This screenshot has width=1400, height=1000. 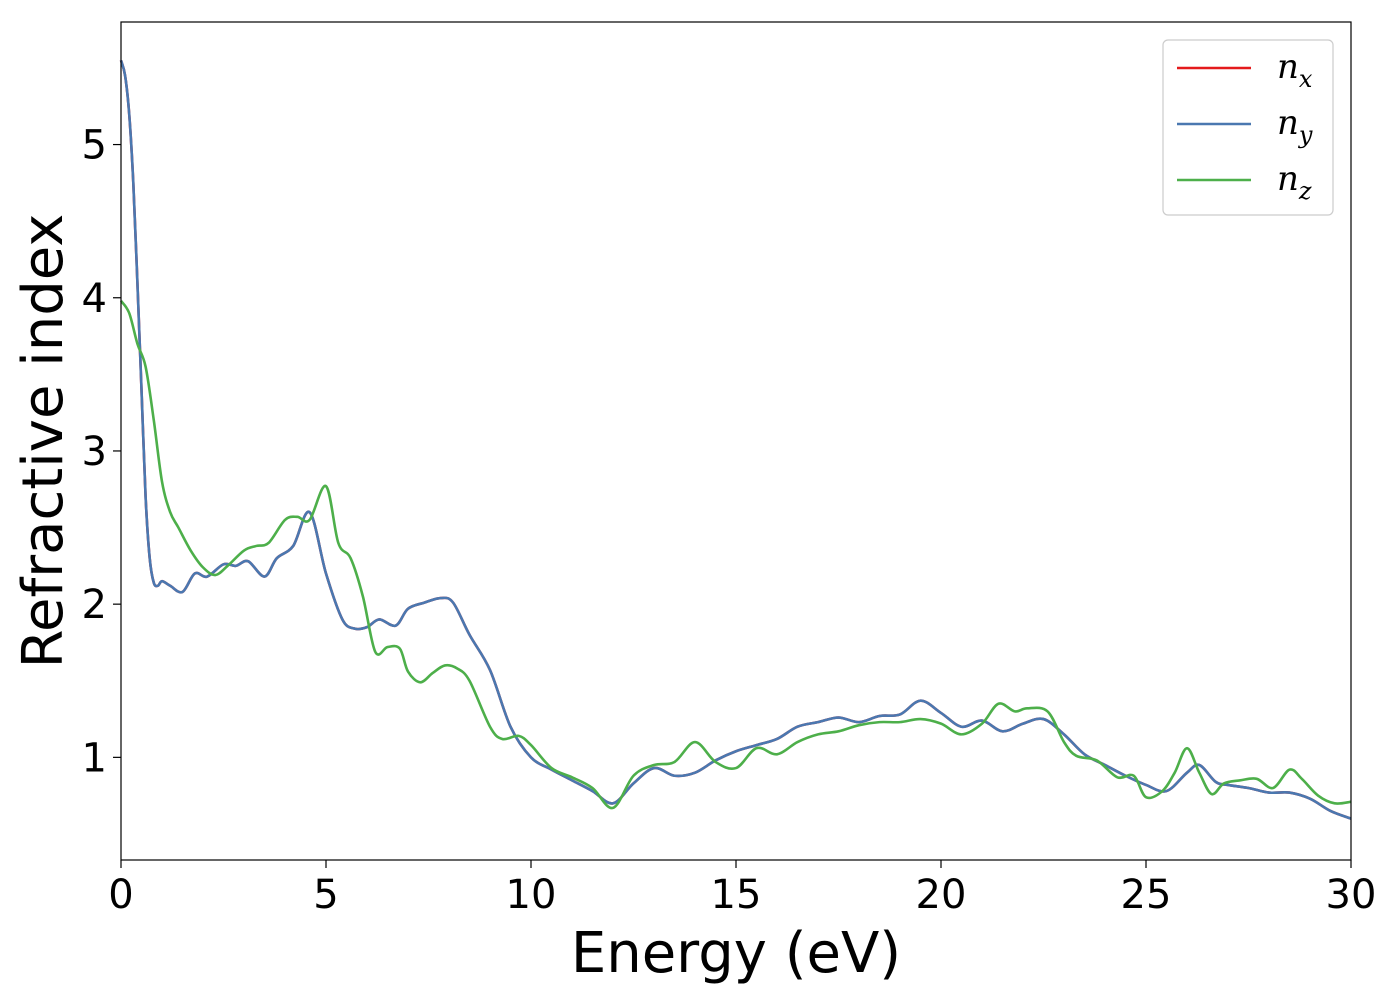 I want to click on x-tick-label: 10, so click(x=531, y=895).